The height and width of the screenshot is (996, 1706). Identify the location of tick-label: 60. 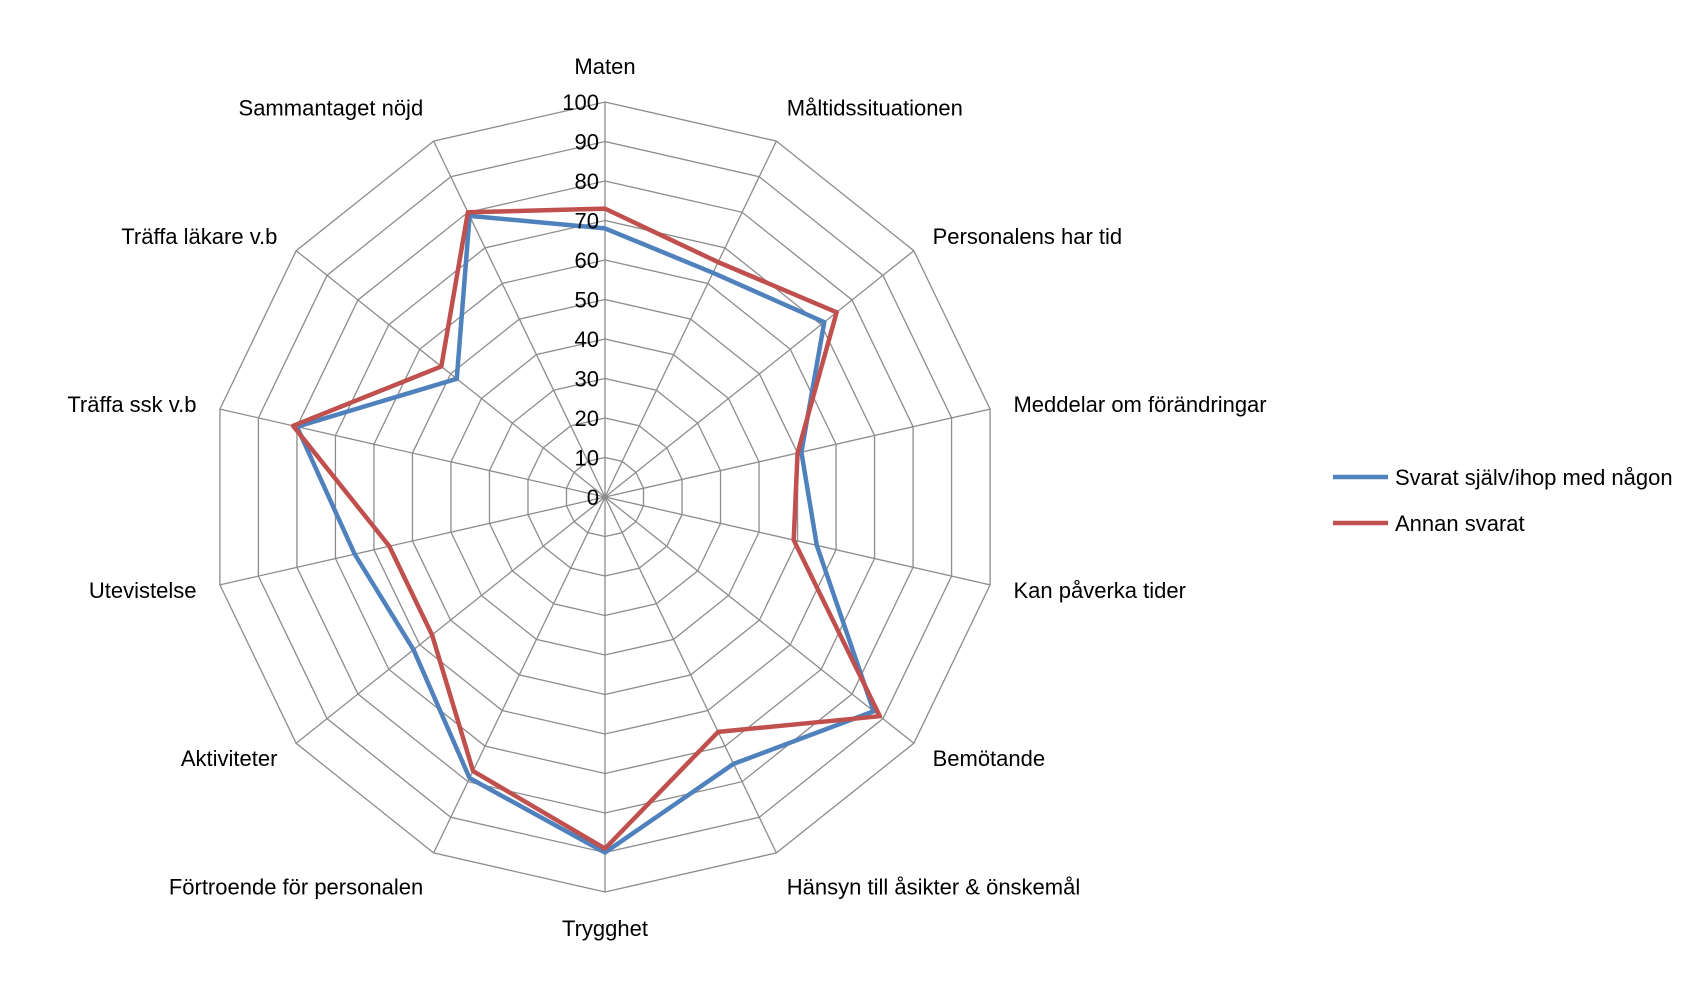
(587, 260).